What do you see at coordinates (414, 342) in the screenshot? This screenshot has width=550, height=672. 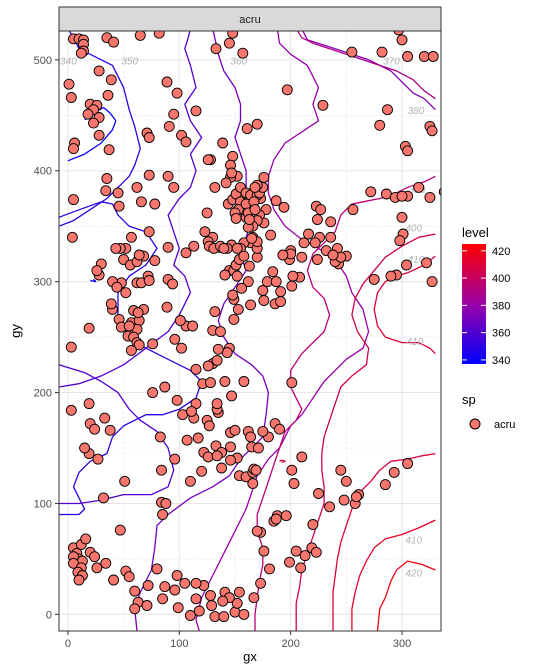 I see `contour-label: 410` at bounding box center [414, 342].